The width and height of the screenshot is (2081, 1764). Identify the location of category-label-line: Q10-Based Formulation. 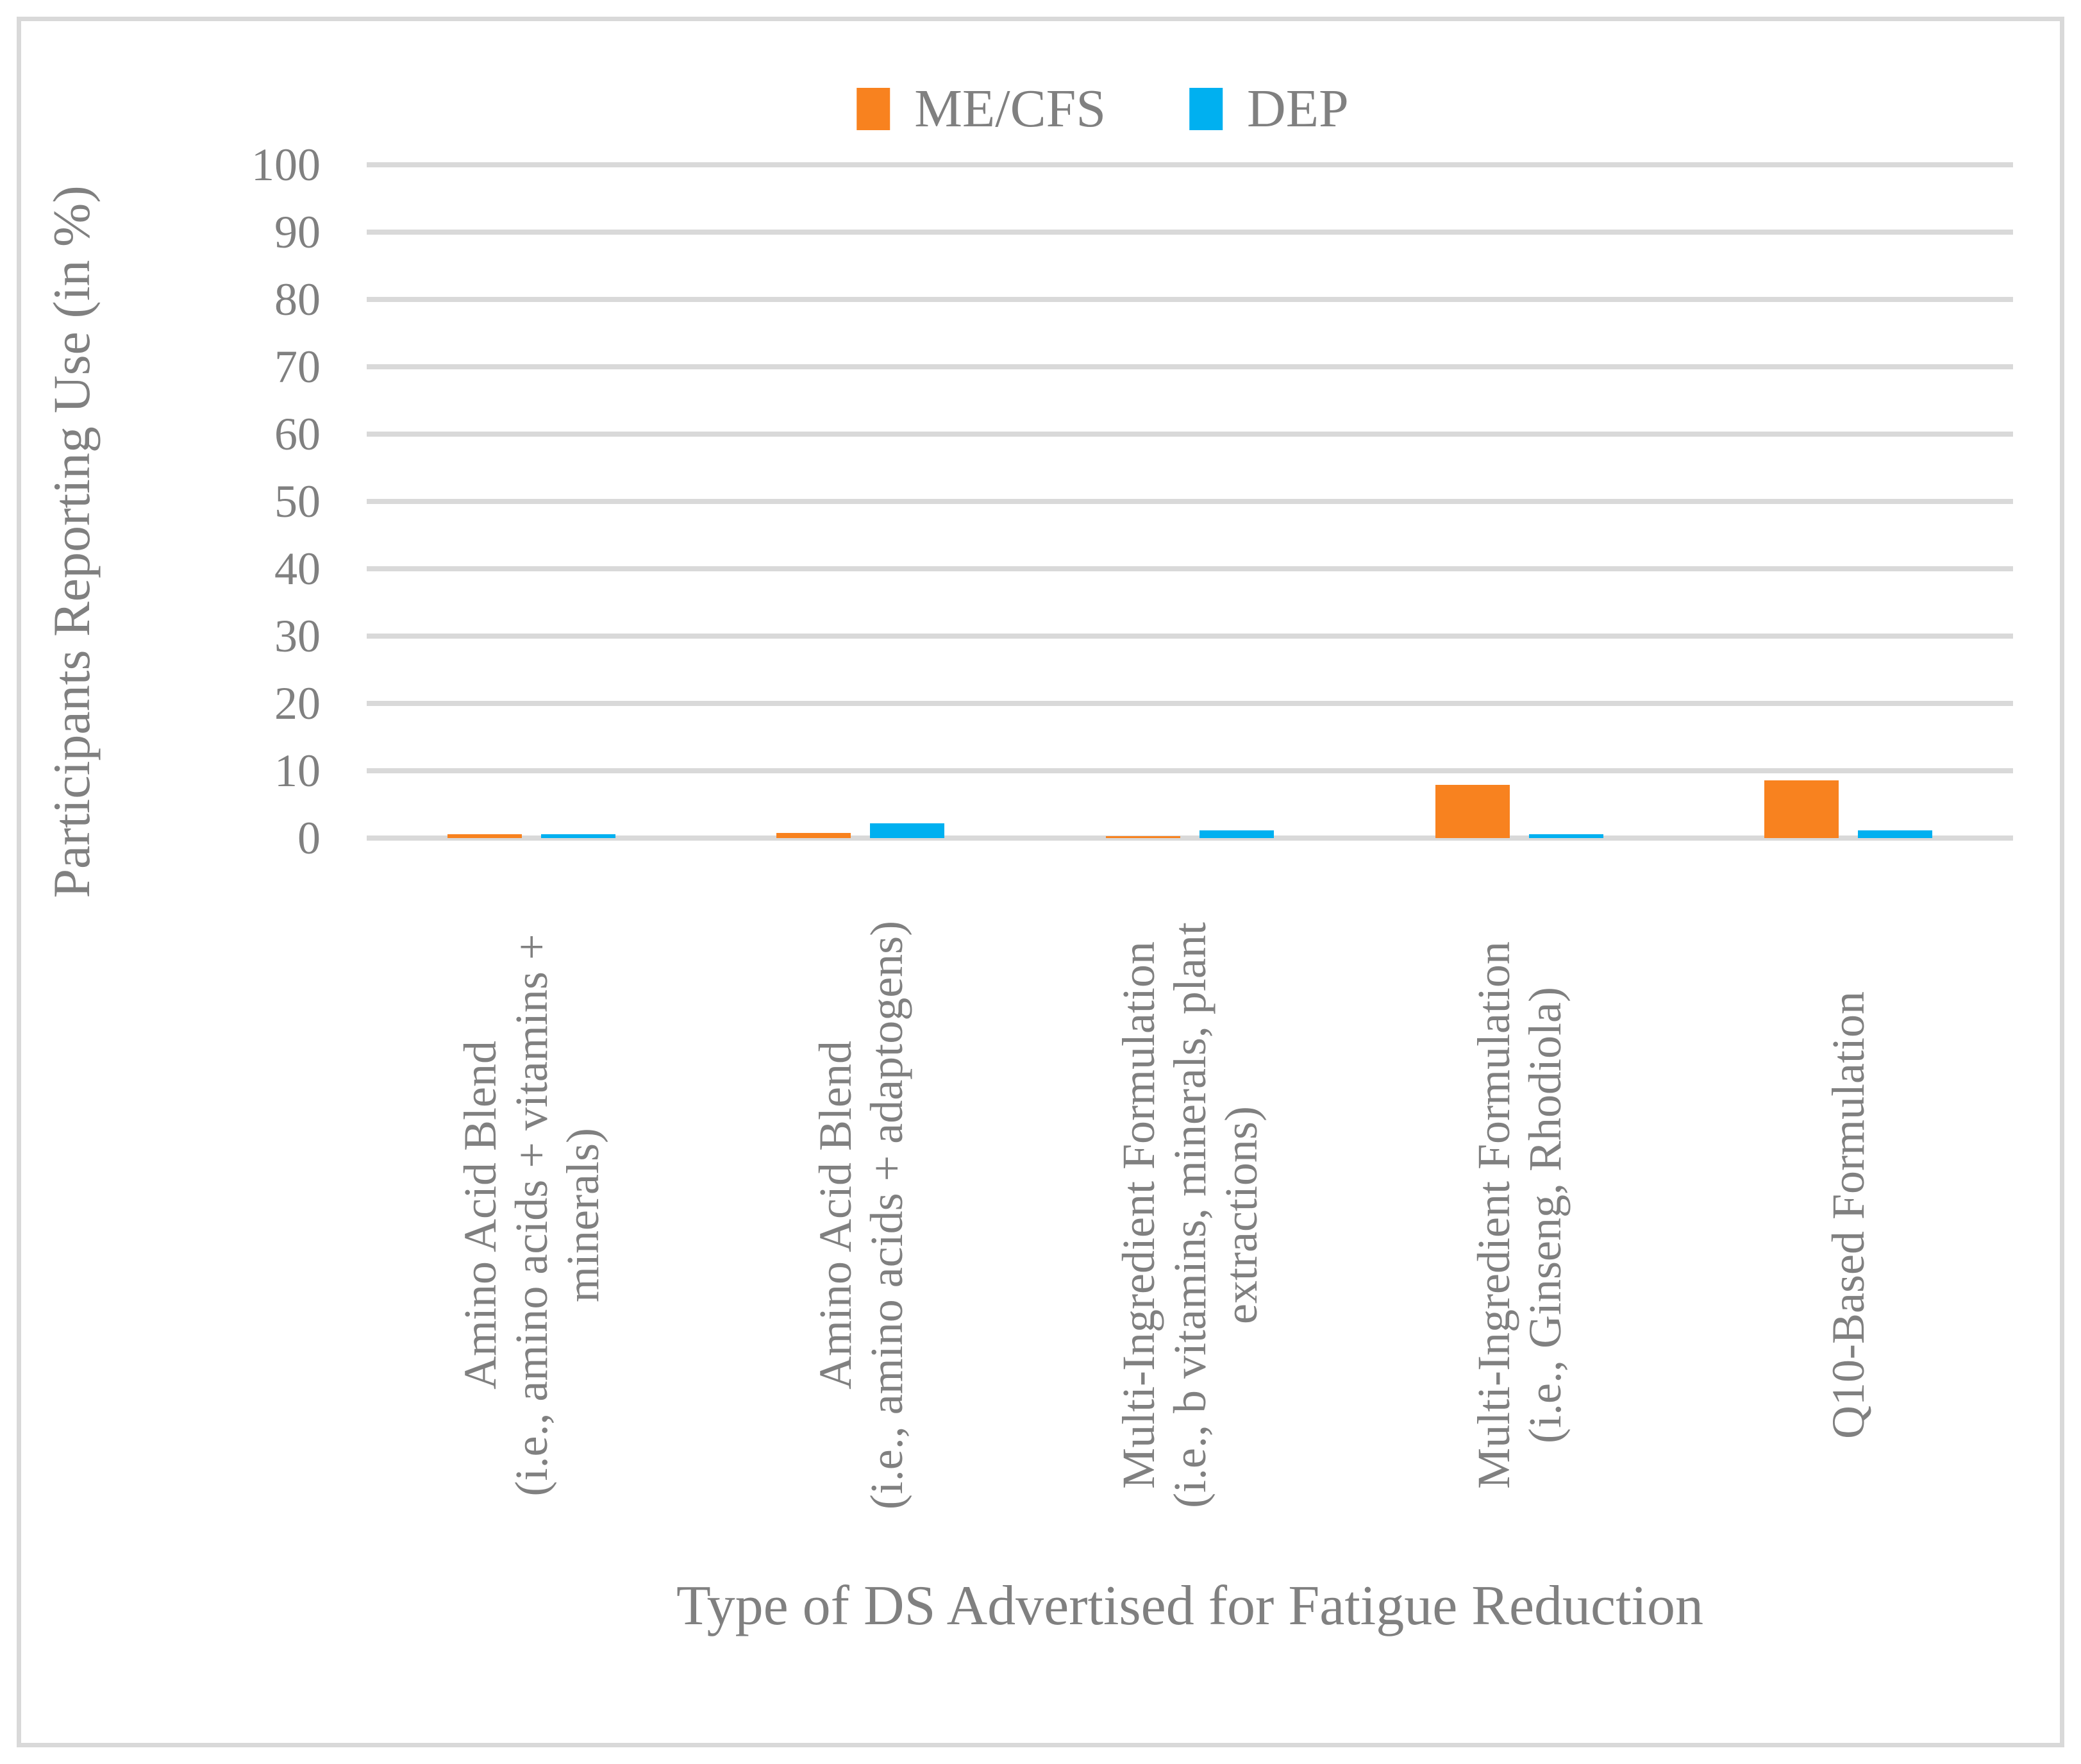
(1849, 1215).